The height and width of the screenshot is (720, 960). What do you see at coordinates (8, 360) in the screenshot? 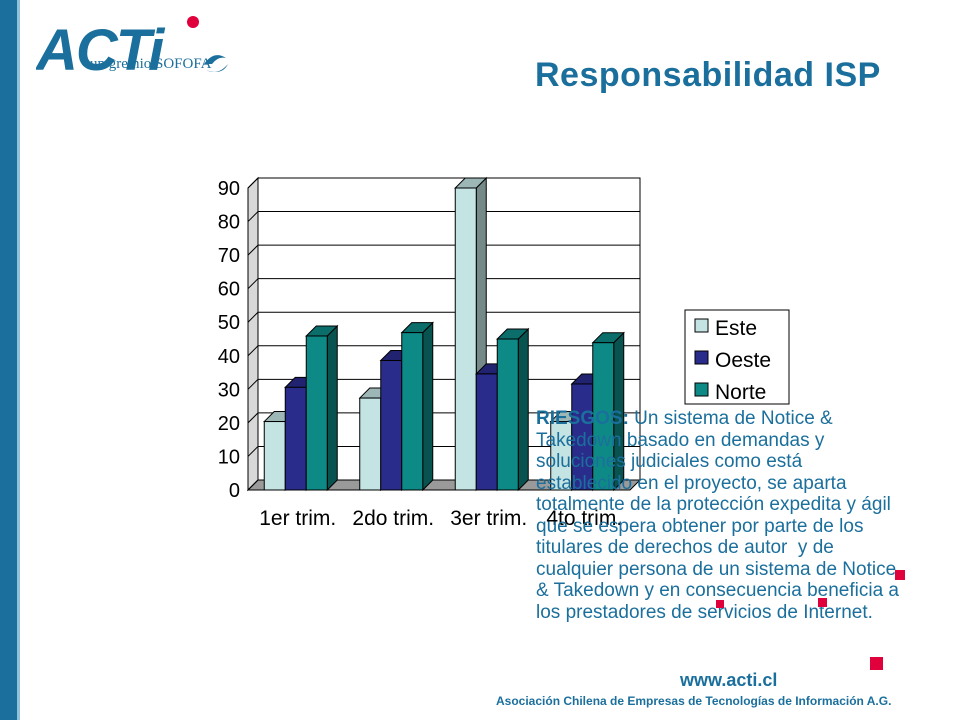
I see `left-accent-bar` at bounding box center [8, 360].